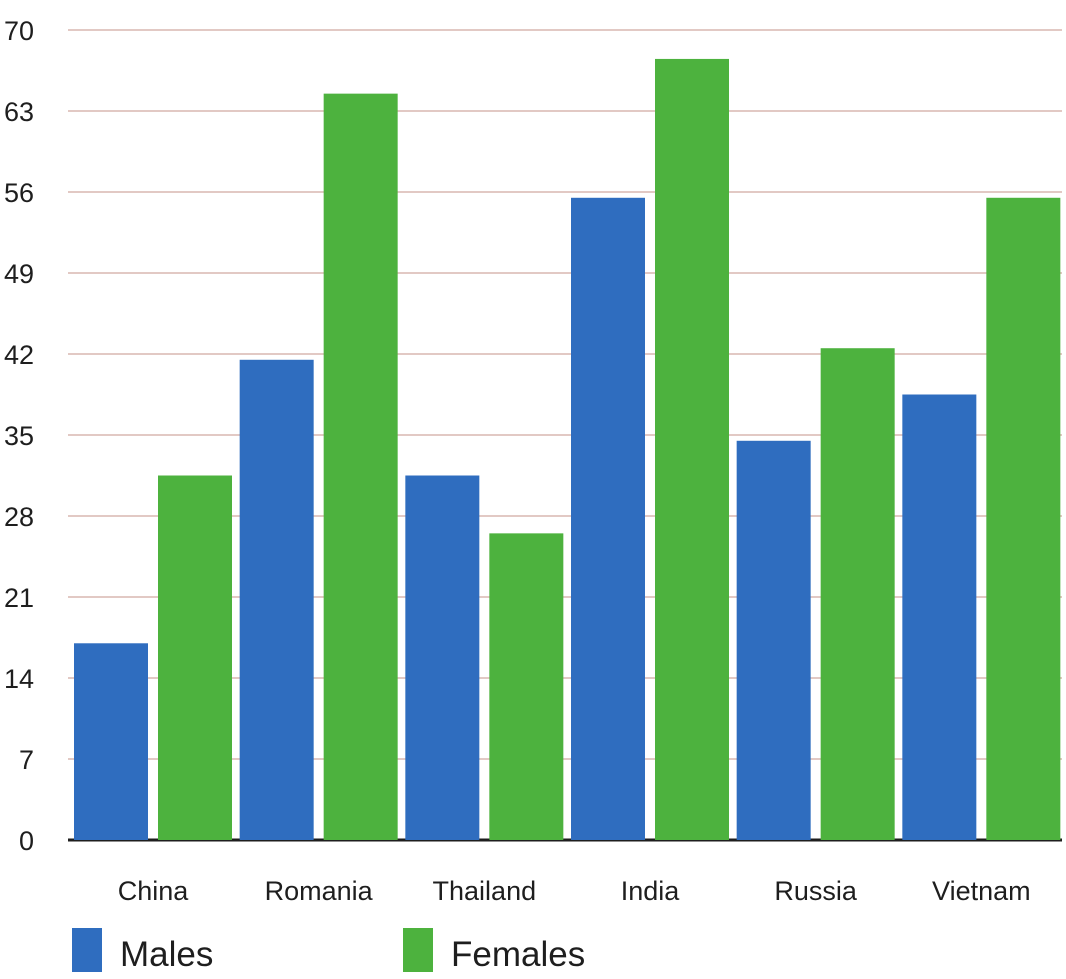 The image size is (1066, 979). Describe the element at coordinates (19, 274) in the screenshot. I see `y-tick-label: 49` at that location.